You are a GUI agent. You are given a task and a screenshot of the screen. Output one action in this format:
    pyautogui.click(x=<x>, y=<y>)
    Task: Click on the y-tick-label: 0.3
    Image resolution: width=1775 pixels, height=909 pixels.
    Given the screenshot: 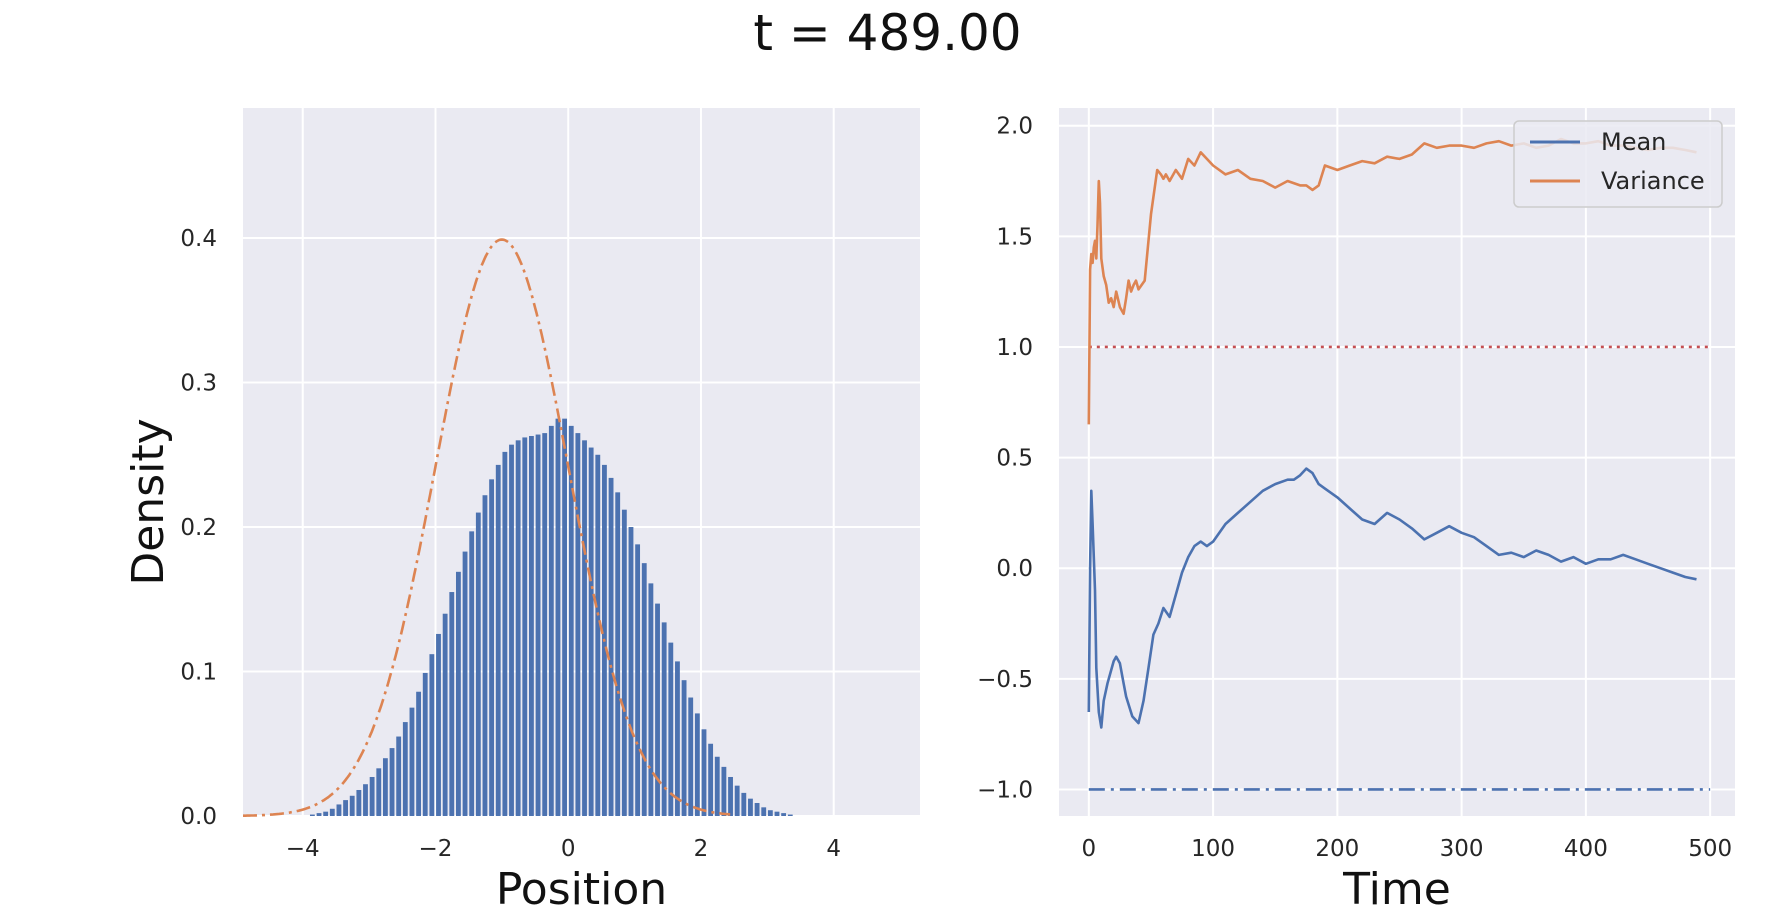 What is the action you would take?
    pyautogui.click(x=198, y=384)
    